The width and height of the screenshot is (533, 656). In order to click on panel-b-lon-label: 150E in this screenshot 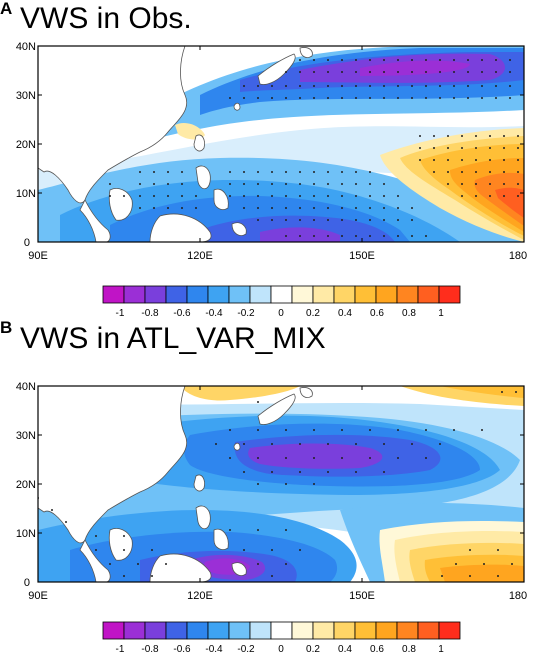, I will do `click(362, 596)`.